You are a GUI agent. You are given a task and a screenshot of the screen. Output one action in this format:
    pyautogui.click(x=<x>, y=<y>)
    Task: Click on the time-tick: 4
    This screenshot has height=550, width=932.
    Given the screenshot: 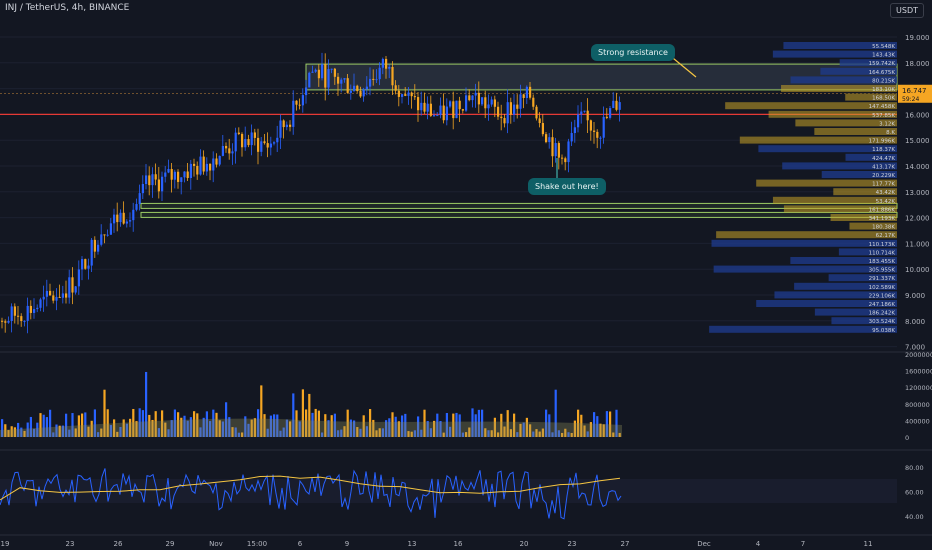 What is the action you would take?
    pyautogui.click(x=758, y=544)
    